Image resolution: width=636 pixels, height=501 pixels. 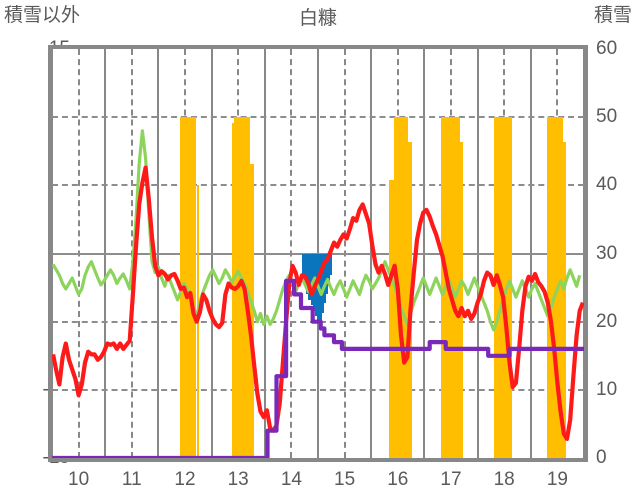 What do you see at coordinates (504, 479) in the screenshot?
I see `x-axis-tick: 18` at bounding box center [504, 479].